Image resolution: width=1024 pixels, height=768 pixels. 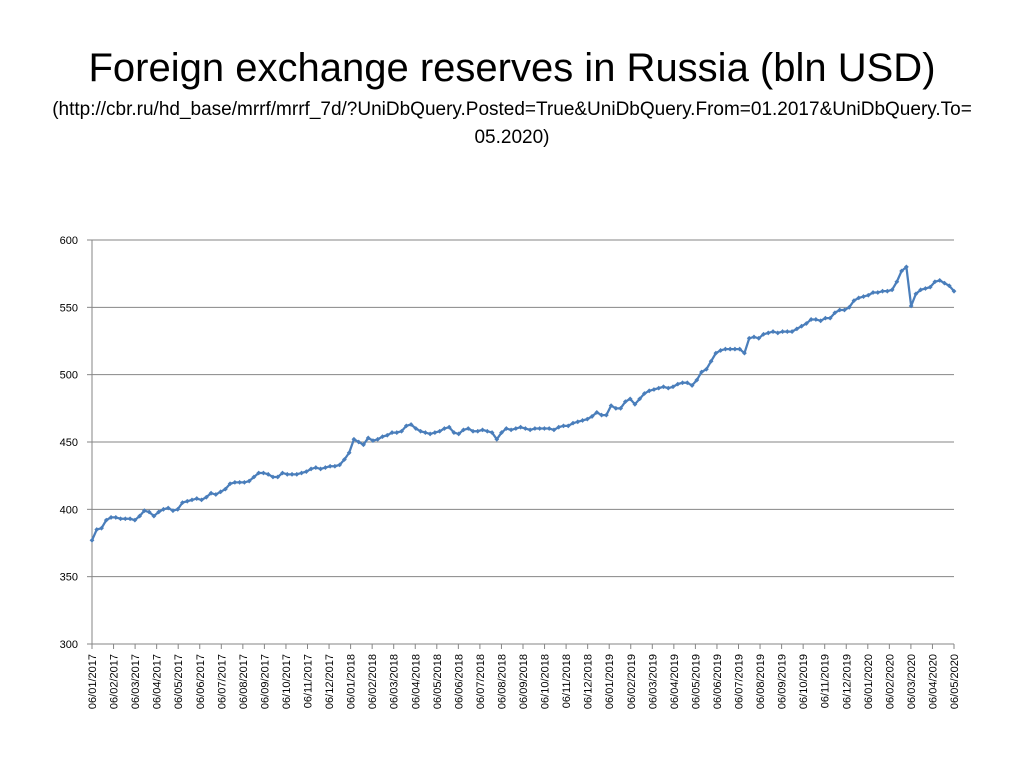 I want to click on x-tick-label: 06/12/2019, so click(x=847, y=681).